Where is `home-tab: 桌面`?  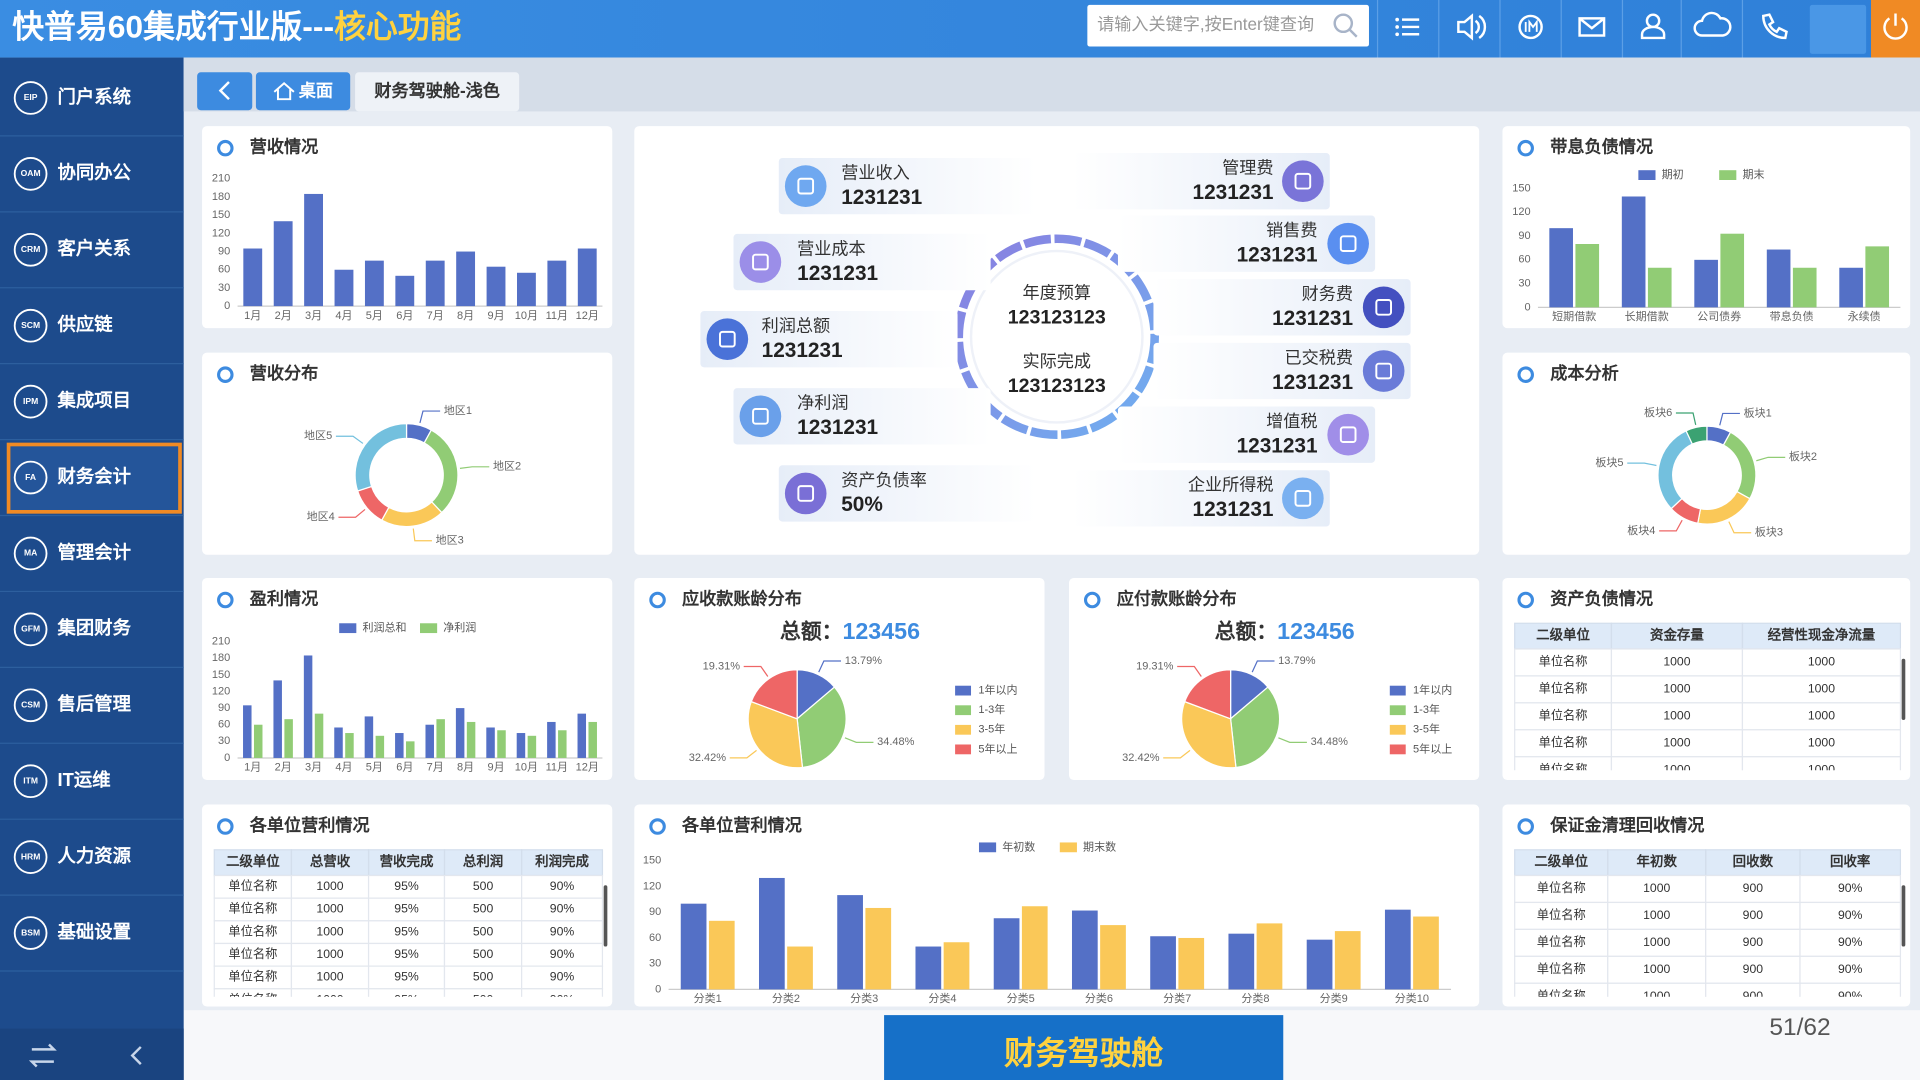
home-tab: 桌面 is located at coordinates (303, 91).